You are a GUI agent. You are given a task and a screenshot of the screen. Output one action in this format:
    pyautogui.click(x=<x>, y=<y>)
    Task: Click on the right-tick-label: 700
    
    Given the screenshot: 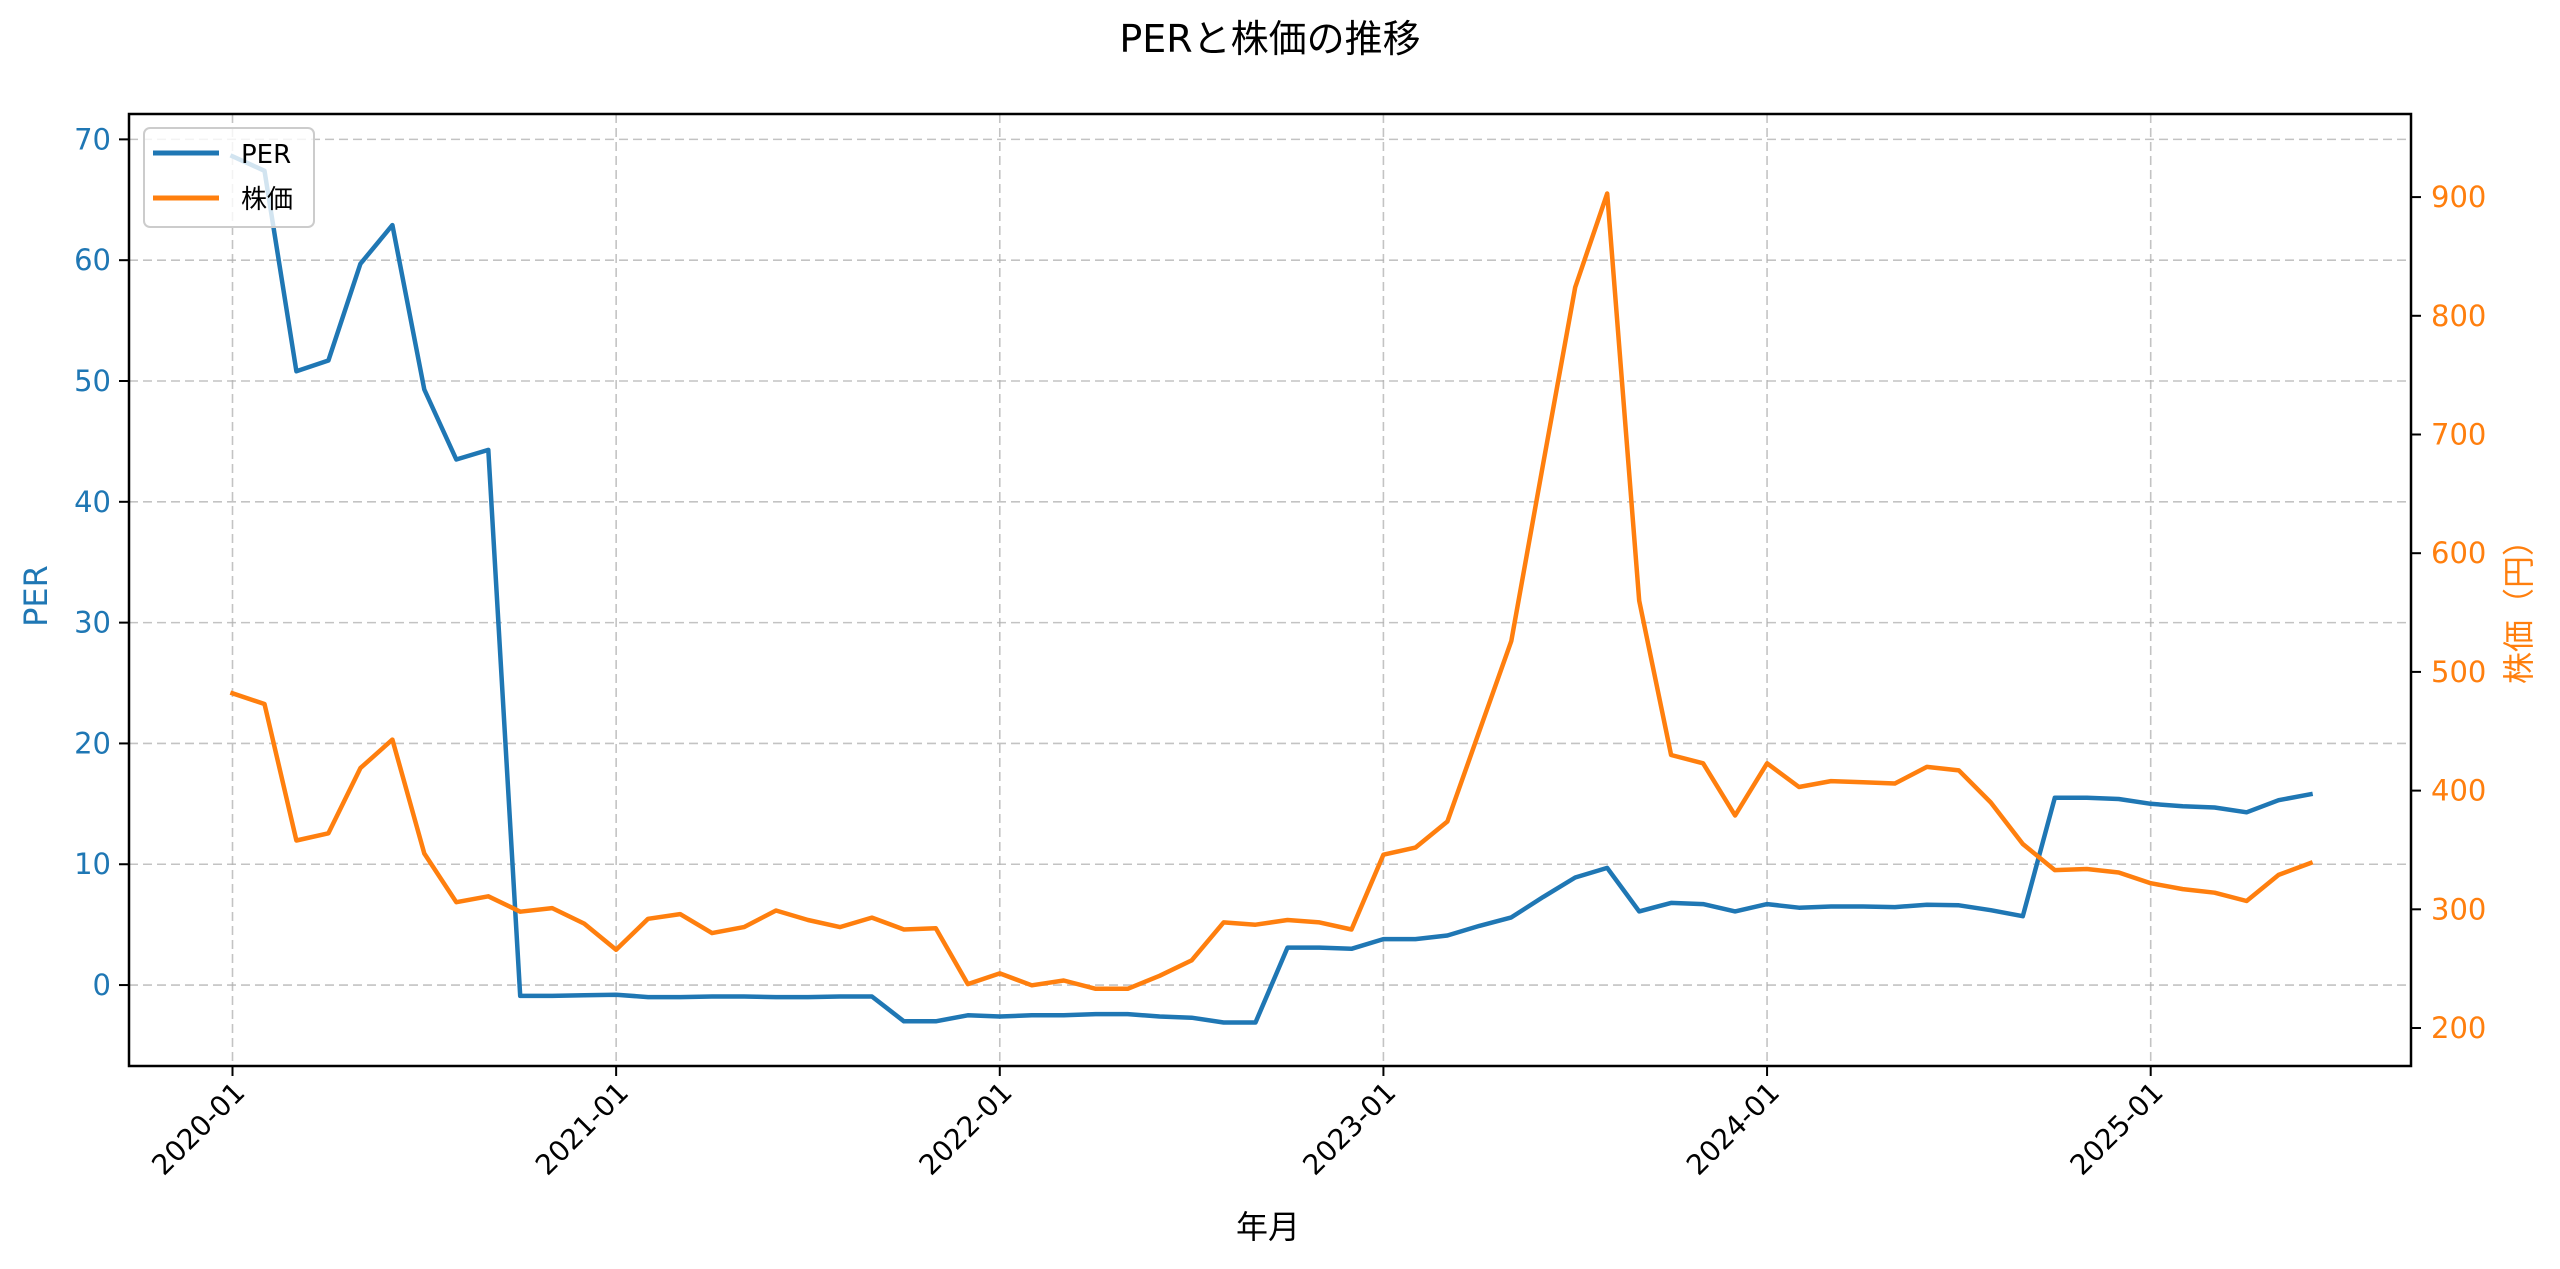 What is the action you would take?
    pyautogui.click(x=2458, y=434)
    